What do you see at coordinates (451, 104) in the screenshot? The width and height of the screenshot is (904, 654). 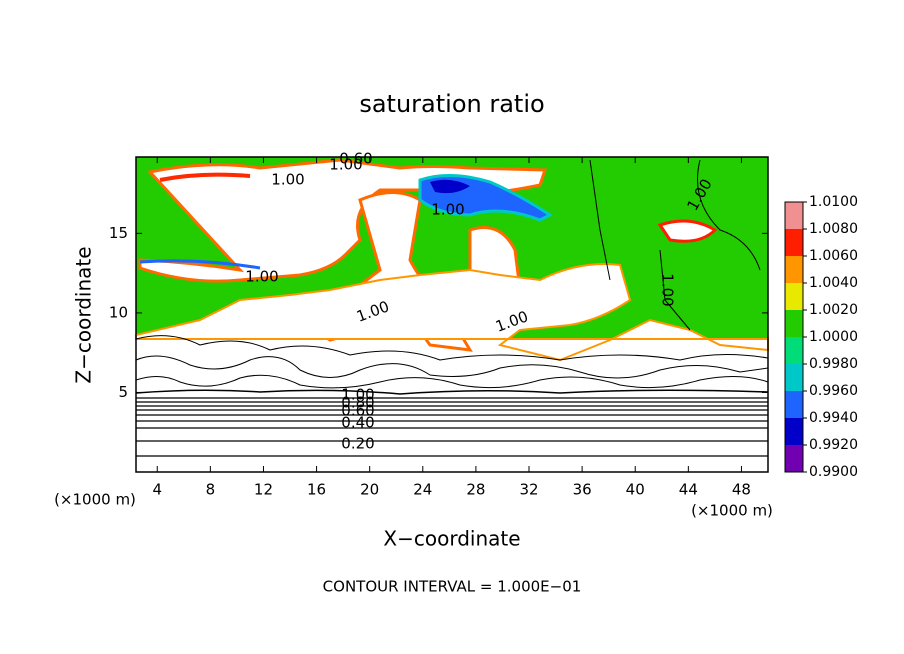 I see `chart-title: saturation ratio` at bounding box center [451, 104].